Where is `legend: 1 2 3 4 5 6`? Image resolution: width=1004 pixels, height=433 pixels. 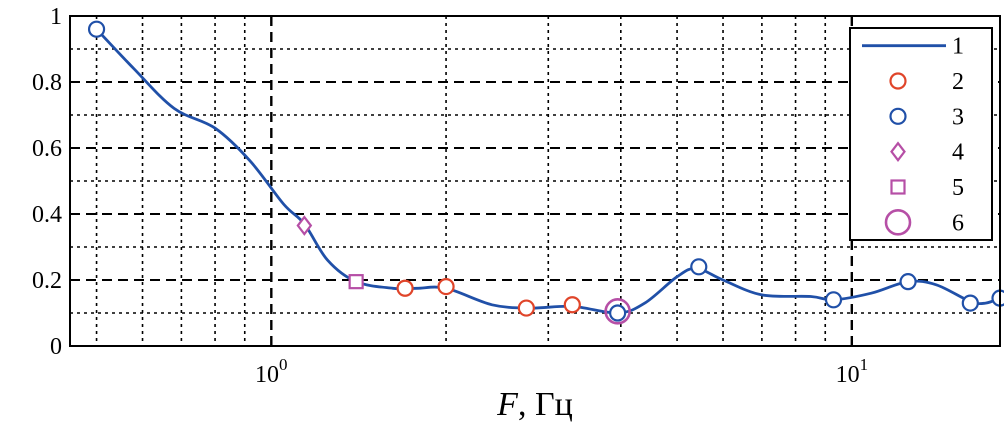
legend: 1 2 3 4 5 6 is located at coordinates (921, 134).